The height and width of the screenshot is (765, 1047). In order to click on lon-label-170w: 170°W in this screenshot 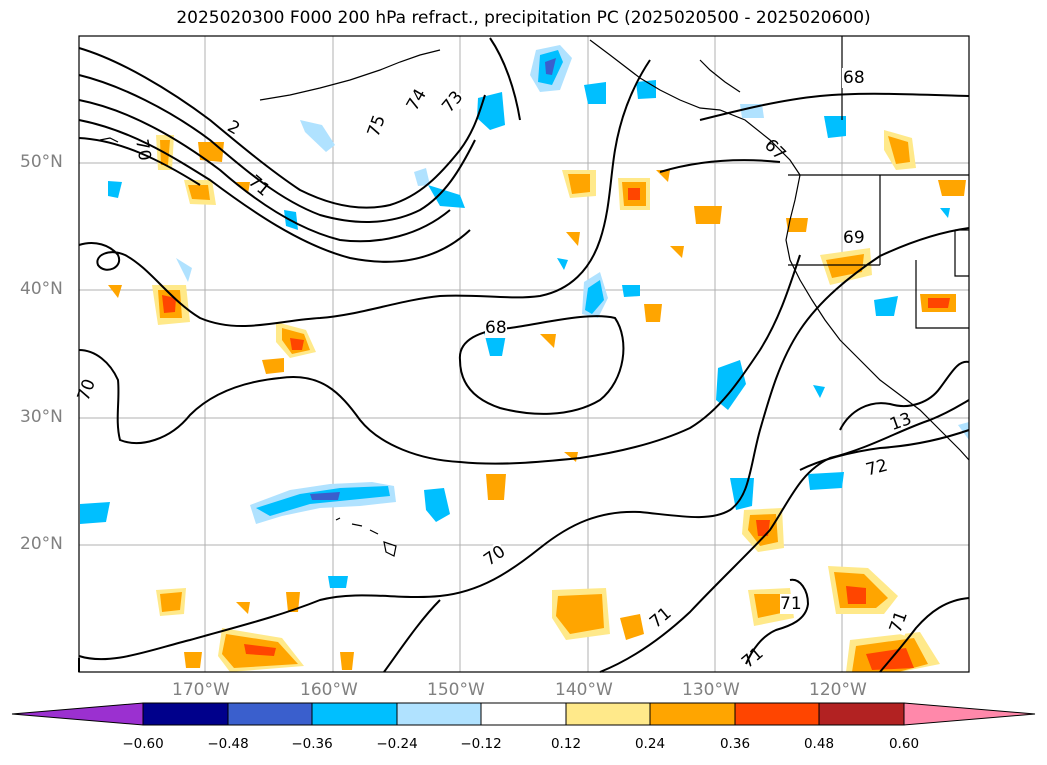, I will do `click(201, 690)`.